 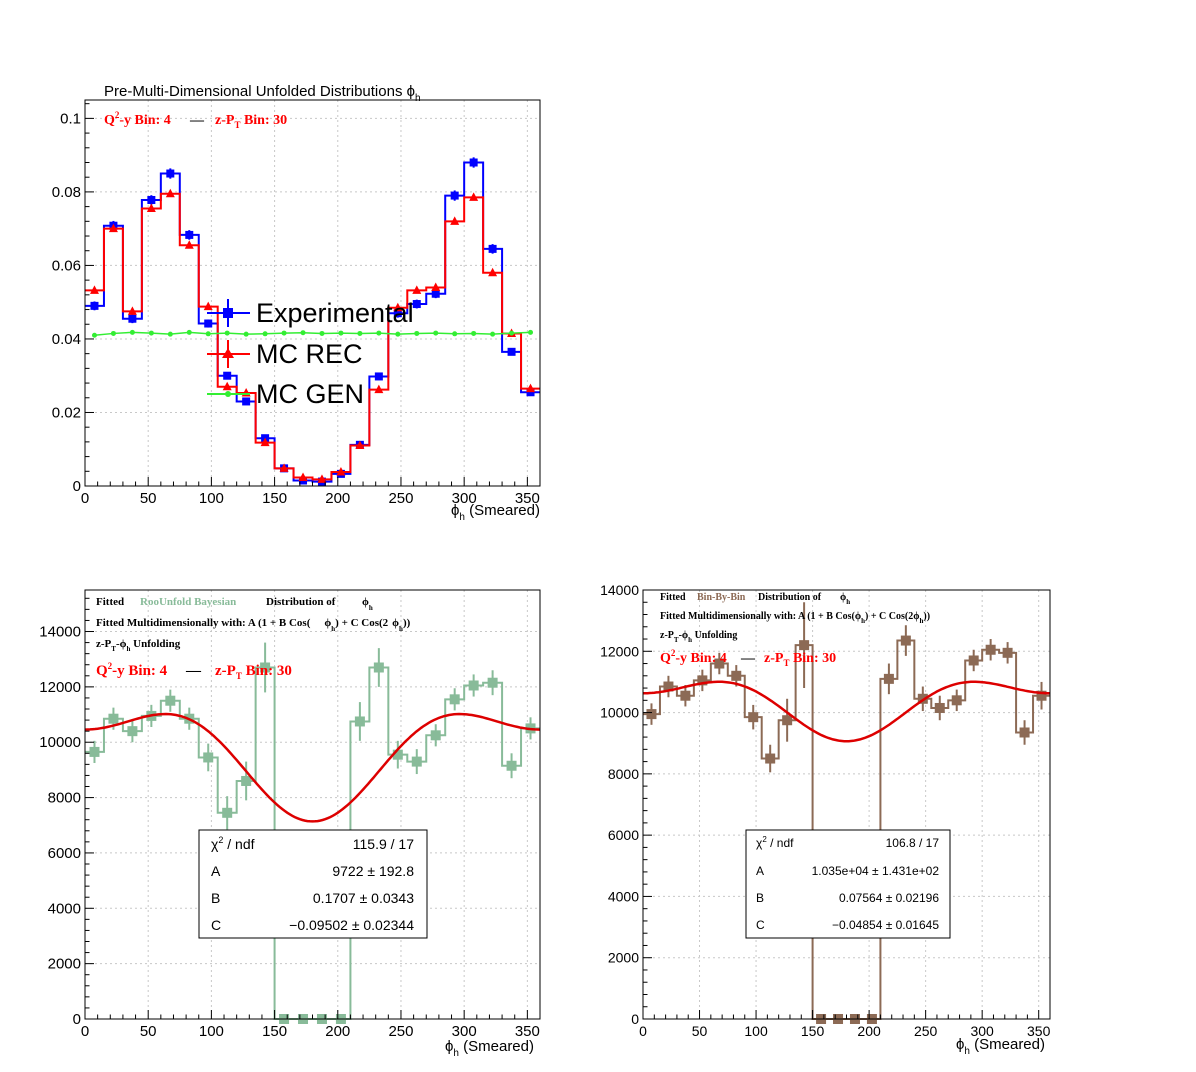 I want to click on legend-mc-gen-label: MC GEN, so click(x=310, y=394).